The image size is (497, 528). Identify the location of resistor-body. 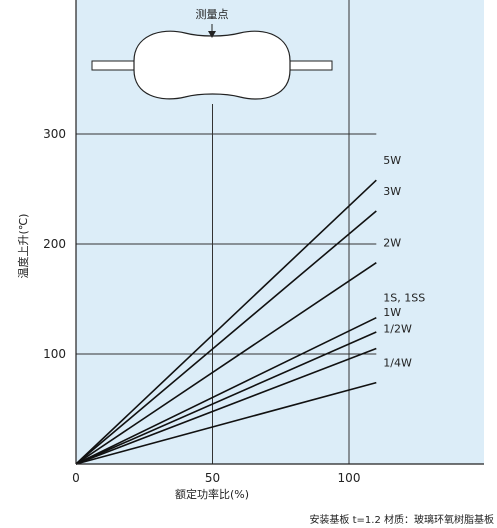
(212, 65).